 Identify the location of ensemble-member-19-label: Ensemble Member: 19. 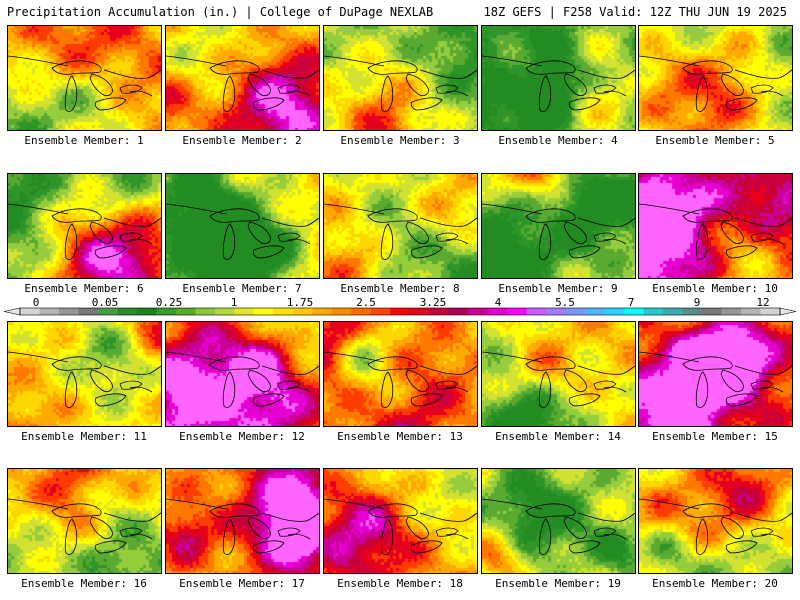
(558, 583).